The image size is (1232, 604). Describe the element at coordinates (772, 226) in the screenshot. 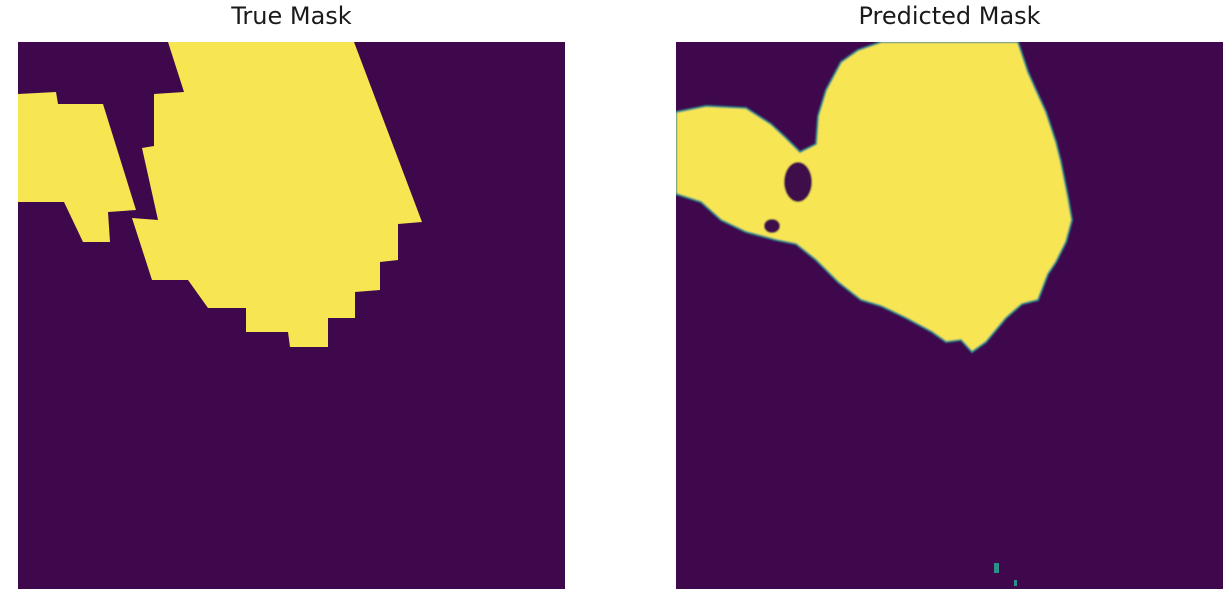

I see `predicted-mask-small-hole` at that location.